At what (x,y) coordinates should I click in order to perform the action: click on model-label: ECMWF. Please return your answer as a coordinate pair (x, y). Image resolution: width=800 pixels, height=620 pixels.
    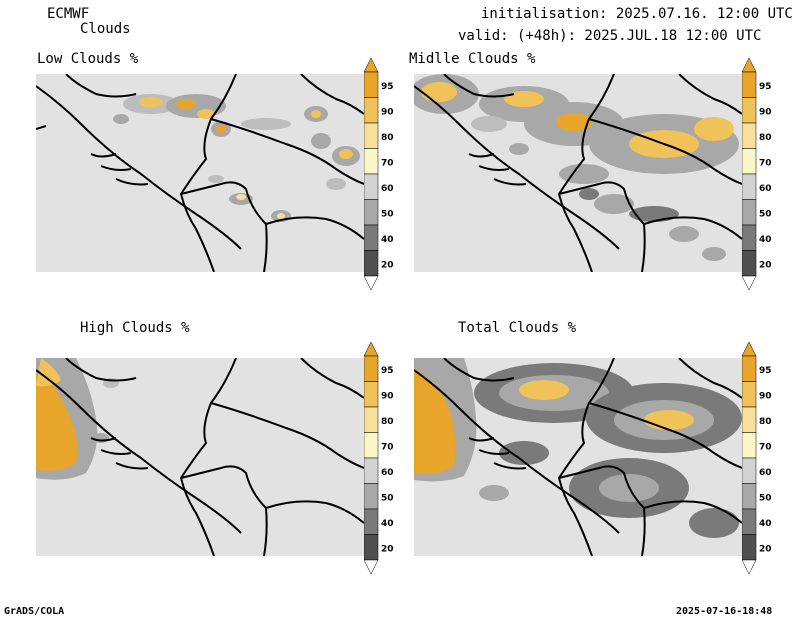
    Looking at the image, I should click on (68, 14).